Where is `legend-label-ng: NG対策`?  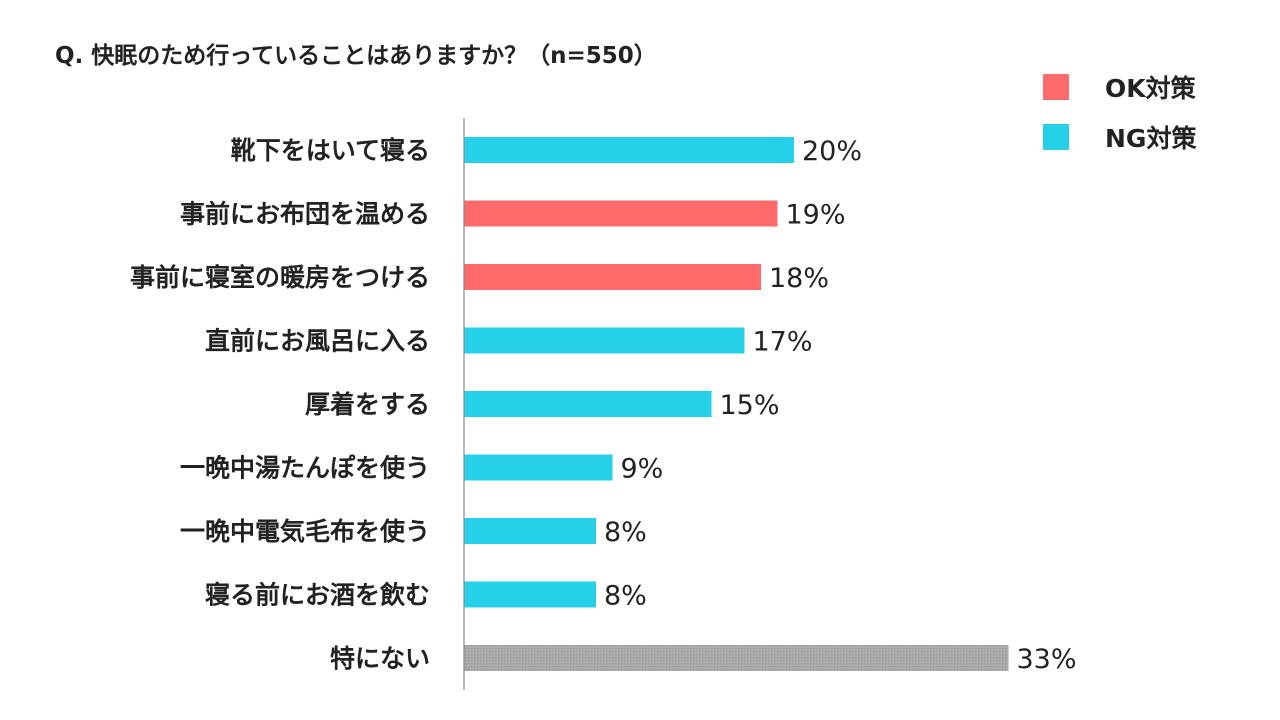 legend-label-ng: NG対策 is located at coordinates (1151, 138).